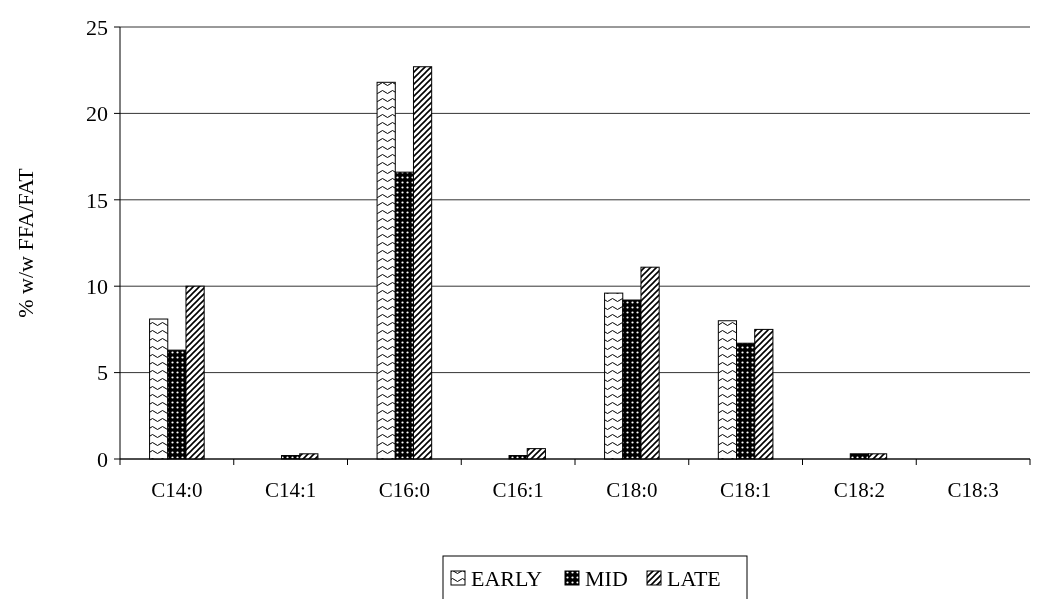 This screenshot has width=1042, height=599. I want to click on y-tick-label: 0, so click(102, 459).